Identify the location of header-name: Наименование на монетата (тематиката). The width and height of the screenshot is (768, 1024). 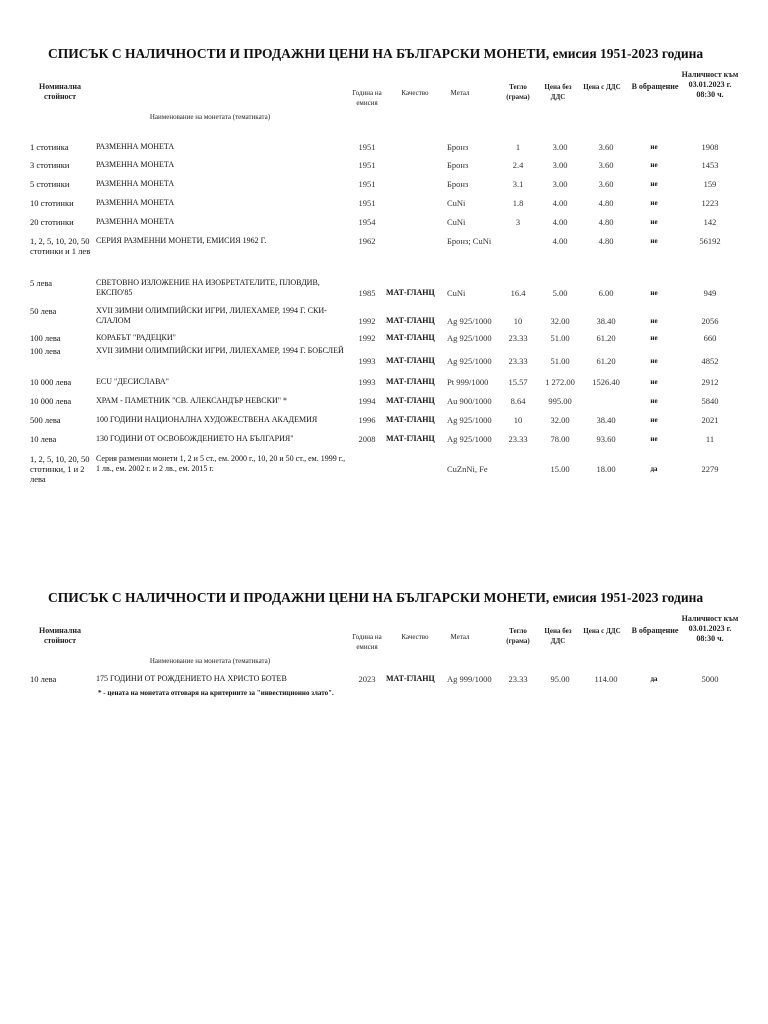
(210, 661).